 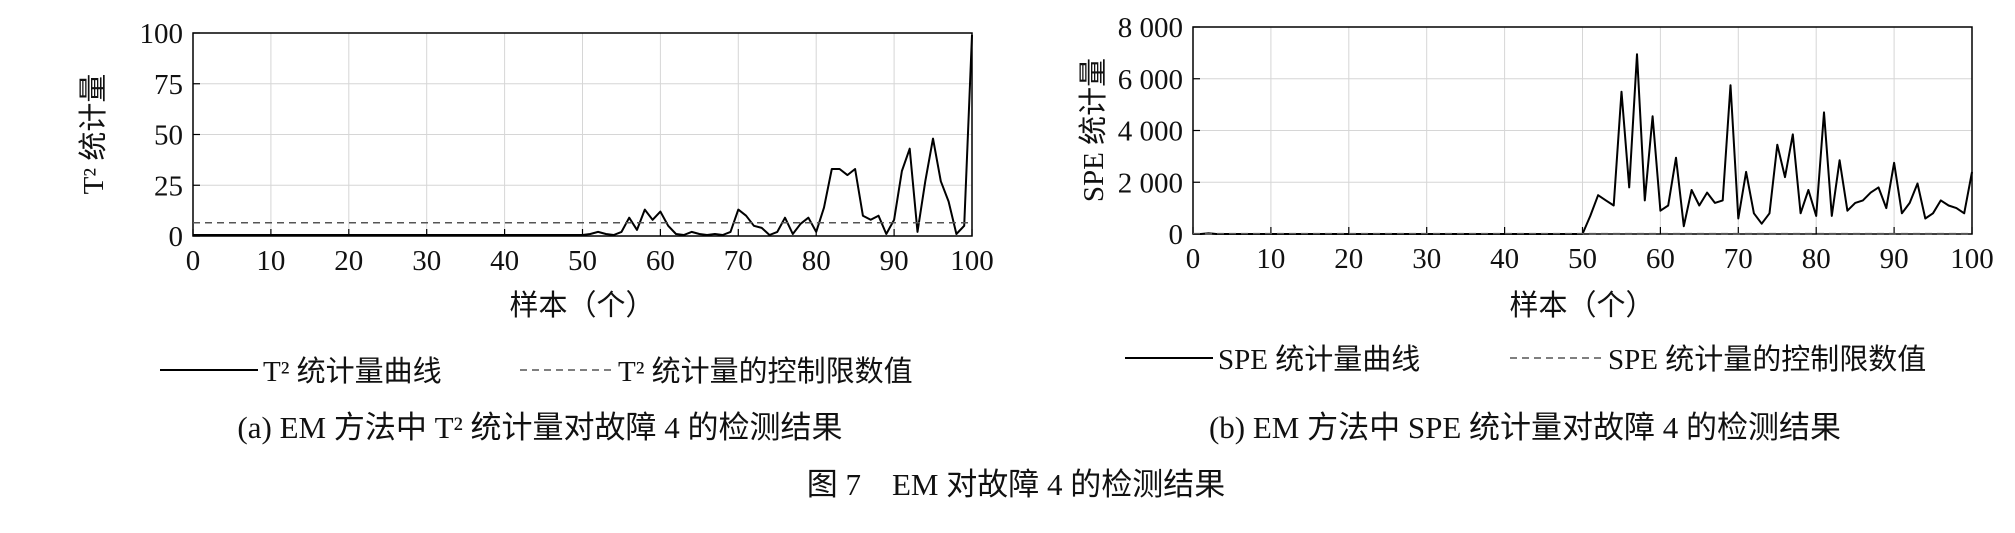 What do you see at coordinates (539, 427) in the screenshot?
I see `panel-a-caption: (a) EM 方法中 T² 统计量对故障 4 的检测结果` at bounding box center [539, 427].